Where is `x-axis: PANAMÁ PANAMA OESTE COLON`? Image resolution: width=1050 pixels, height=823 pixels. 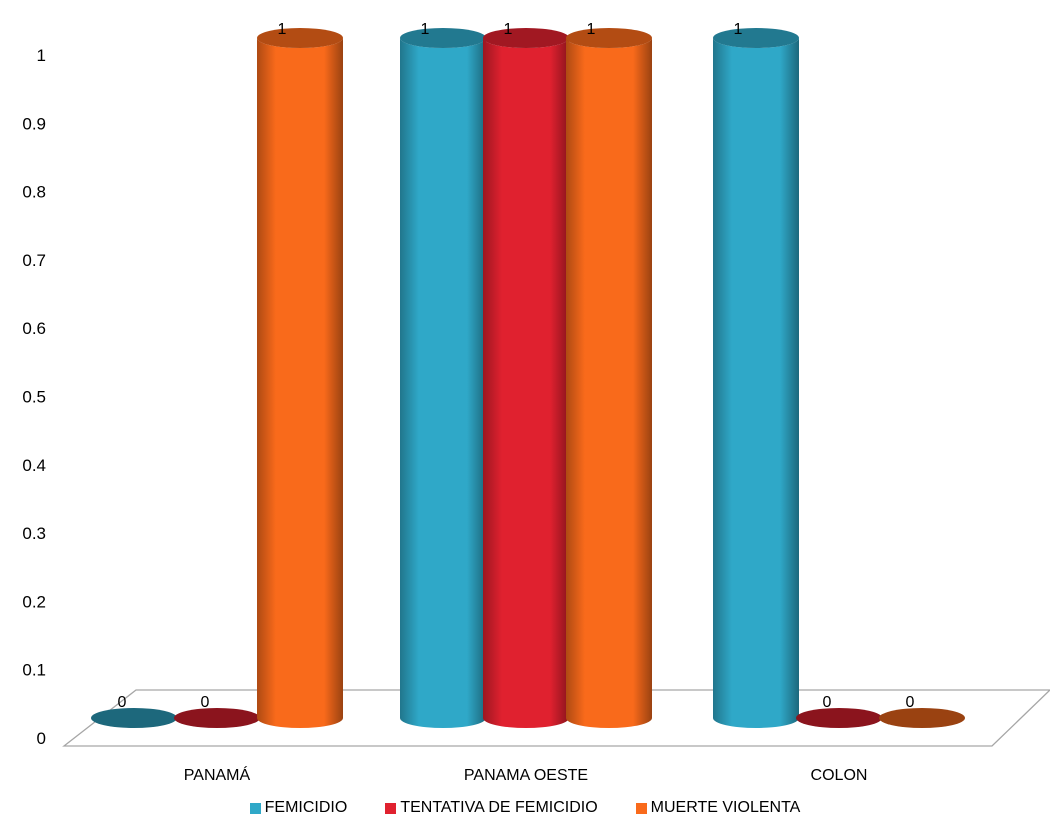
x-axis: PANAMÁ PANAMA OESTE COLON is located at coordinates (526, 774).